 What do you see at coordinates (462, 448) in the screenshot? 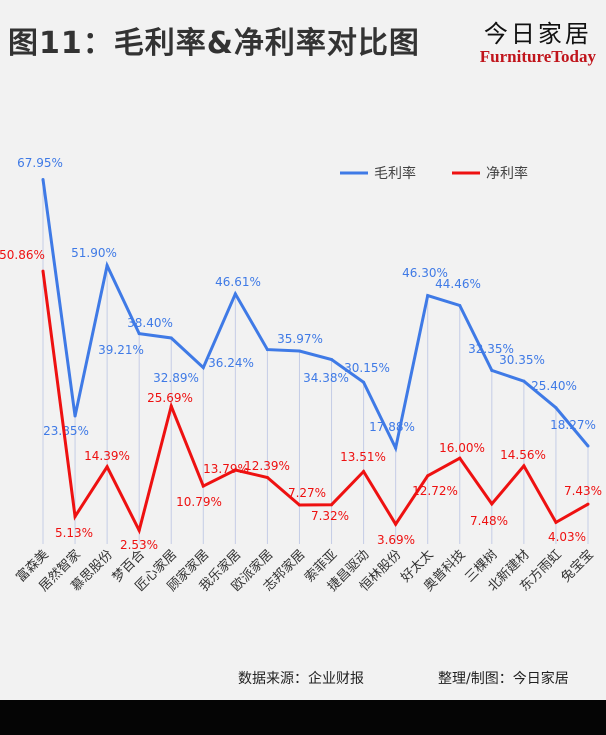
I see `data-label: 16.00%` at bounding box center [462, 448].